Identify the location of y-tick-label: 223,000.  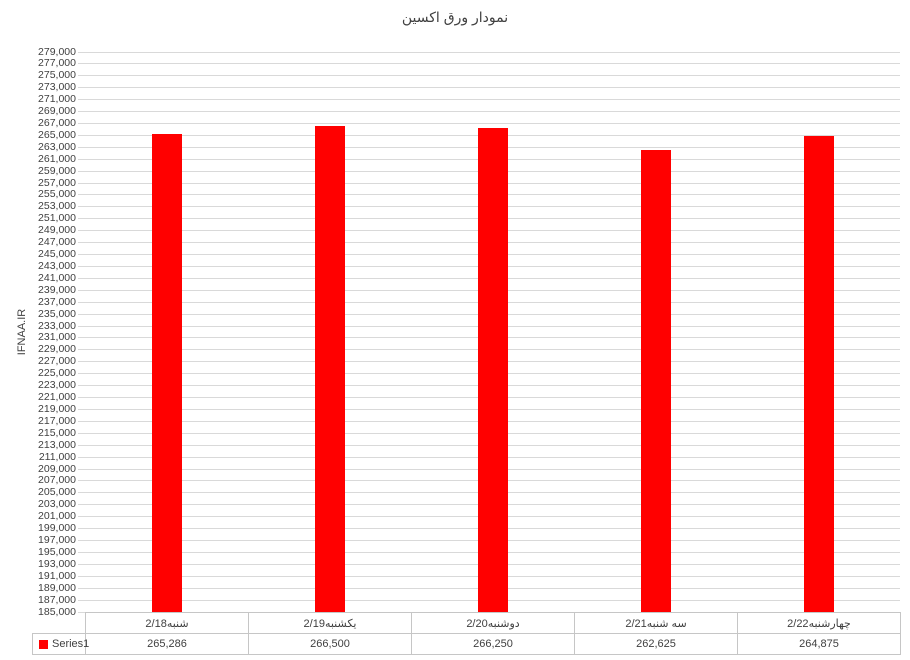
(57, 385).